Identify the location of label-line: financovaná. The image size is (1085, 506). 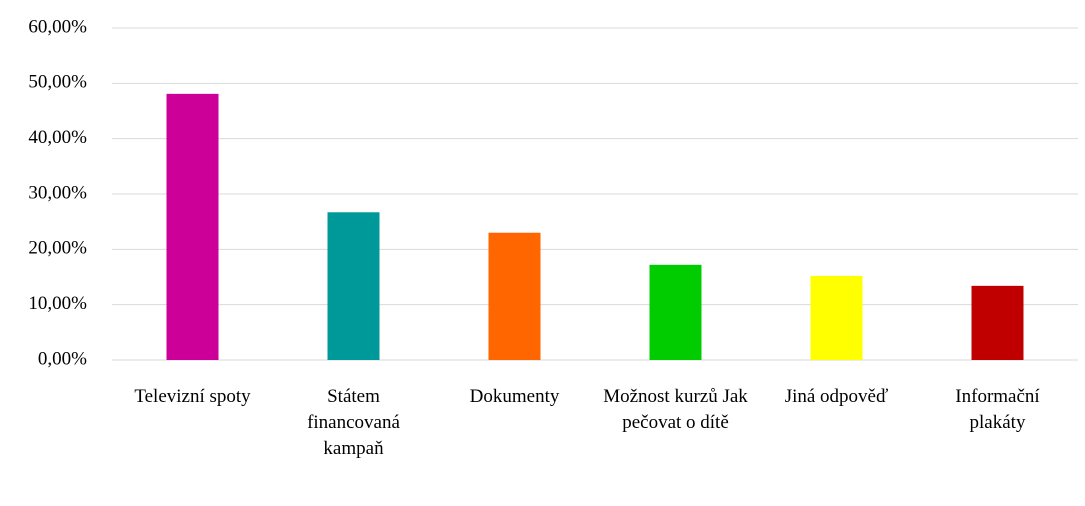
(353, 422).